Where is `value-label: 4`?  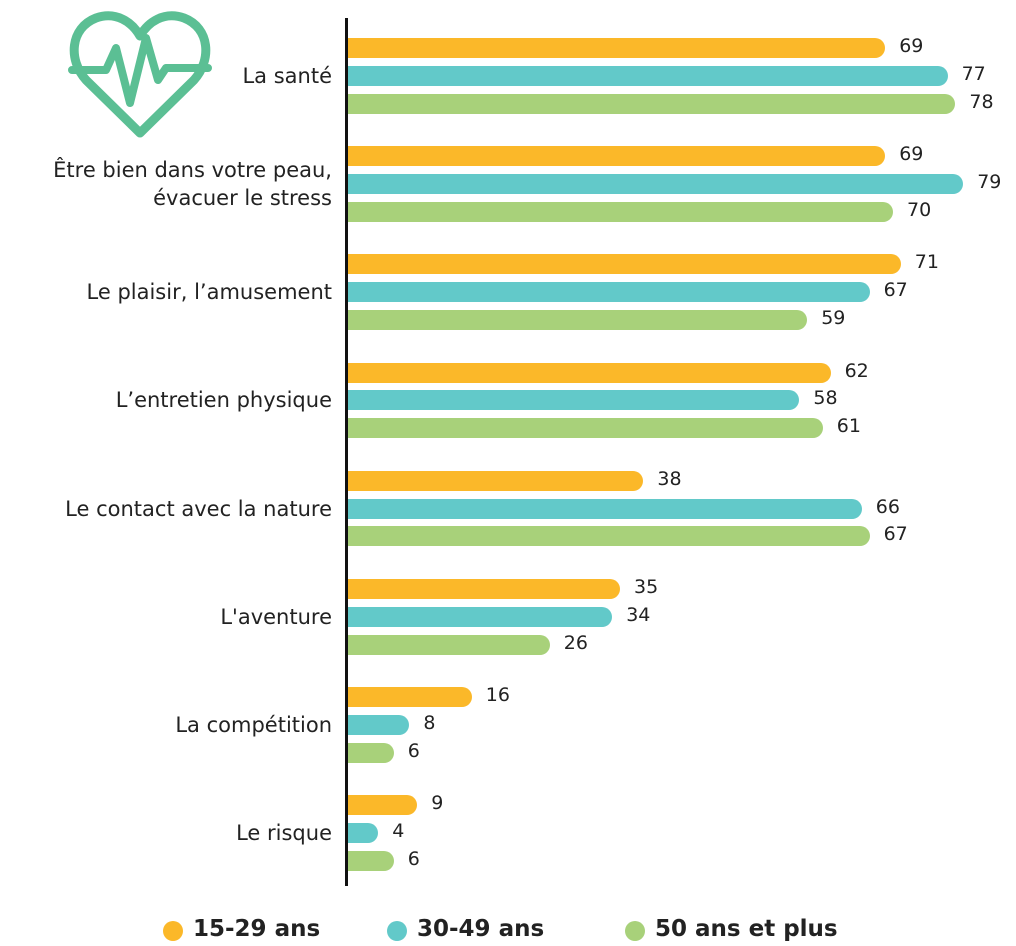
value-label: 4 is located at coordinates (398, 831).